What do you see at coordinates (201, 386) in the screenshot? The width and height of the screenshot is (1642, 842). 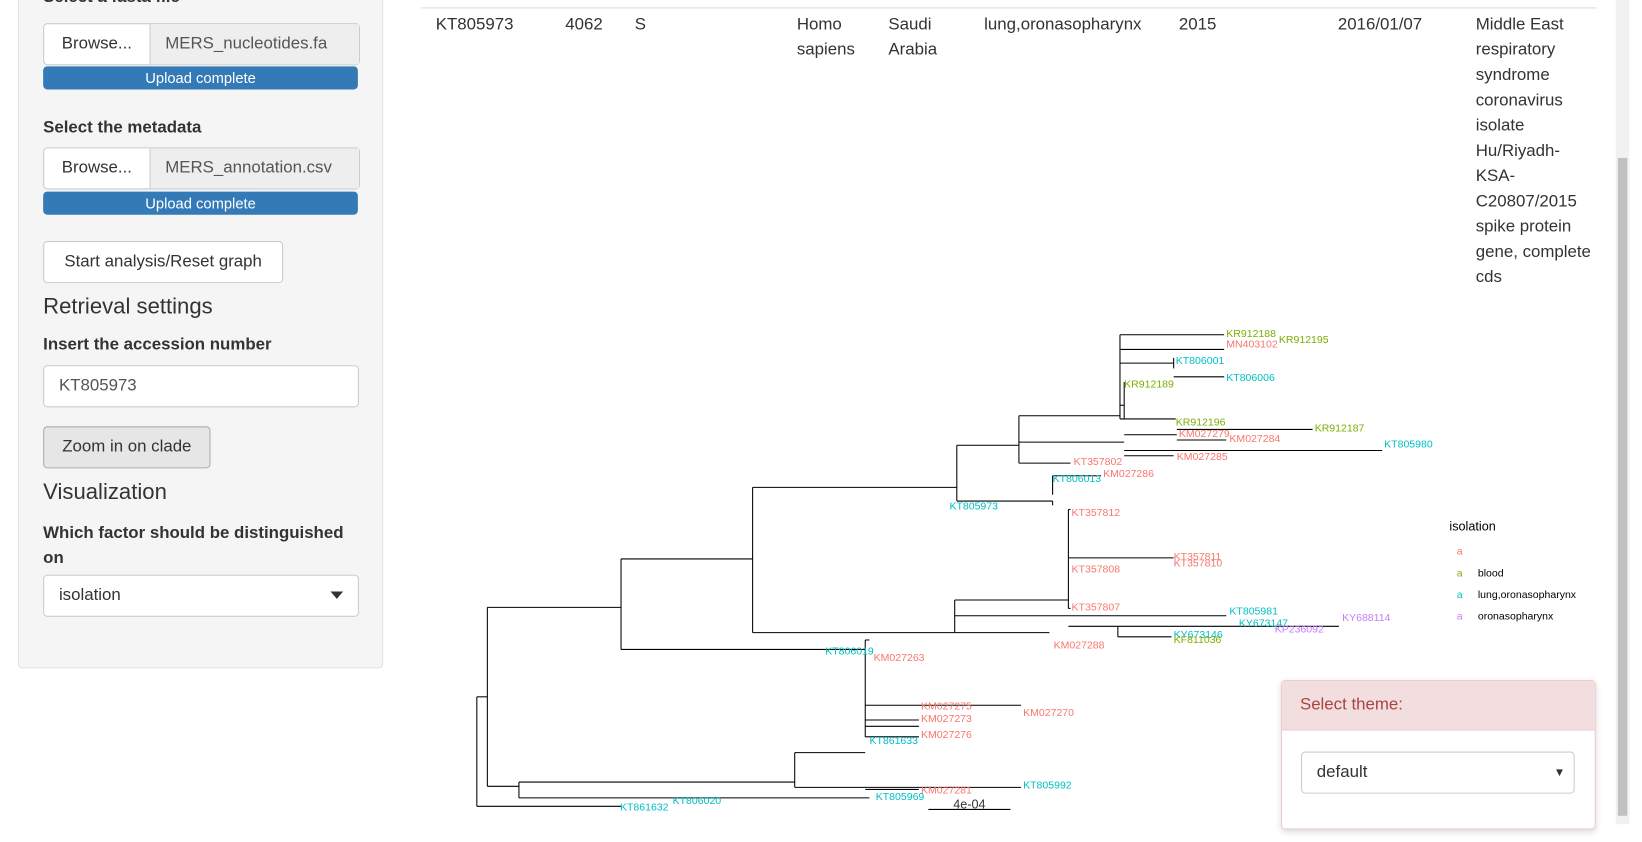 I see `accession-input: KT805973` at bounding box center [201, 386].